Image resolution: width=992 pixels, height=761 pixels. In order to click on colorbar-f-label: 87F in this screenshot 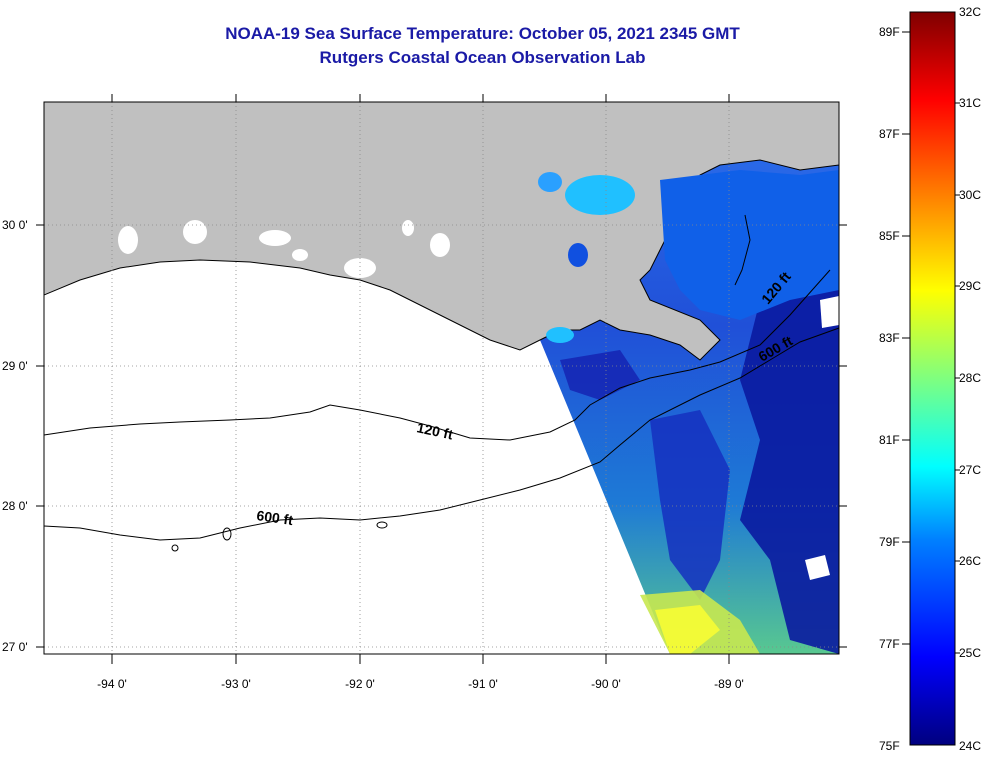, I will do `click(889, 134)`.